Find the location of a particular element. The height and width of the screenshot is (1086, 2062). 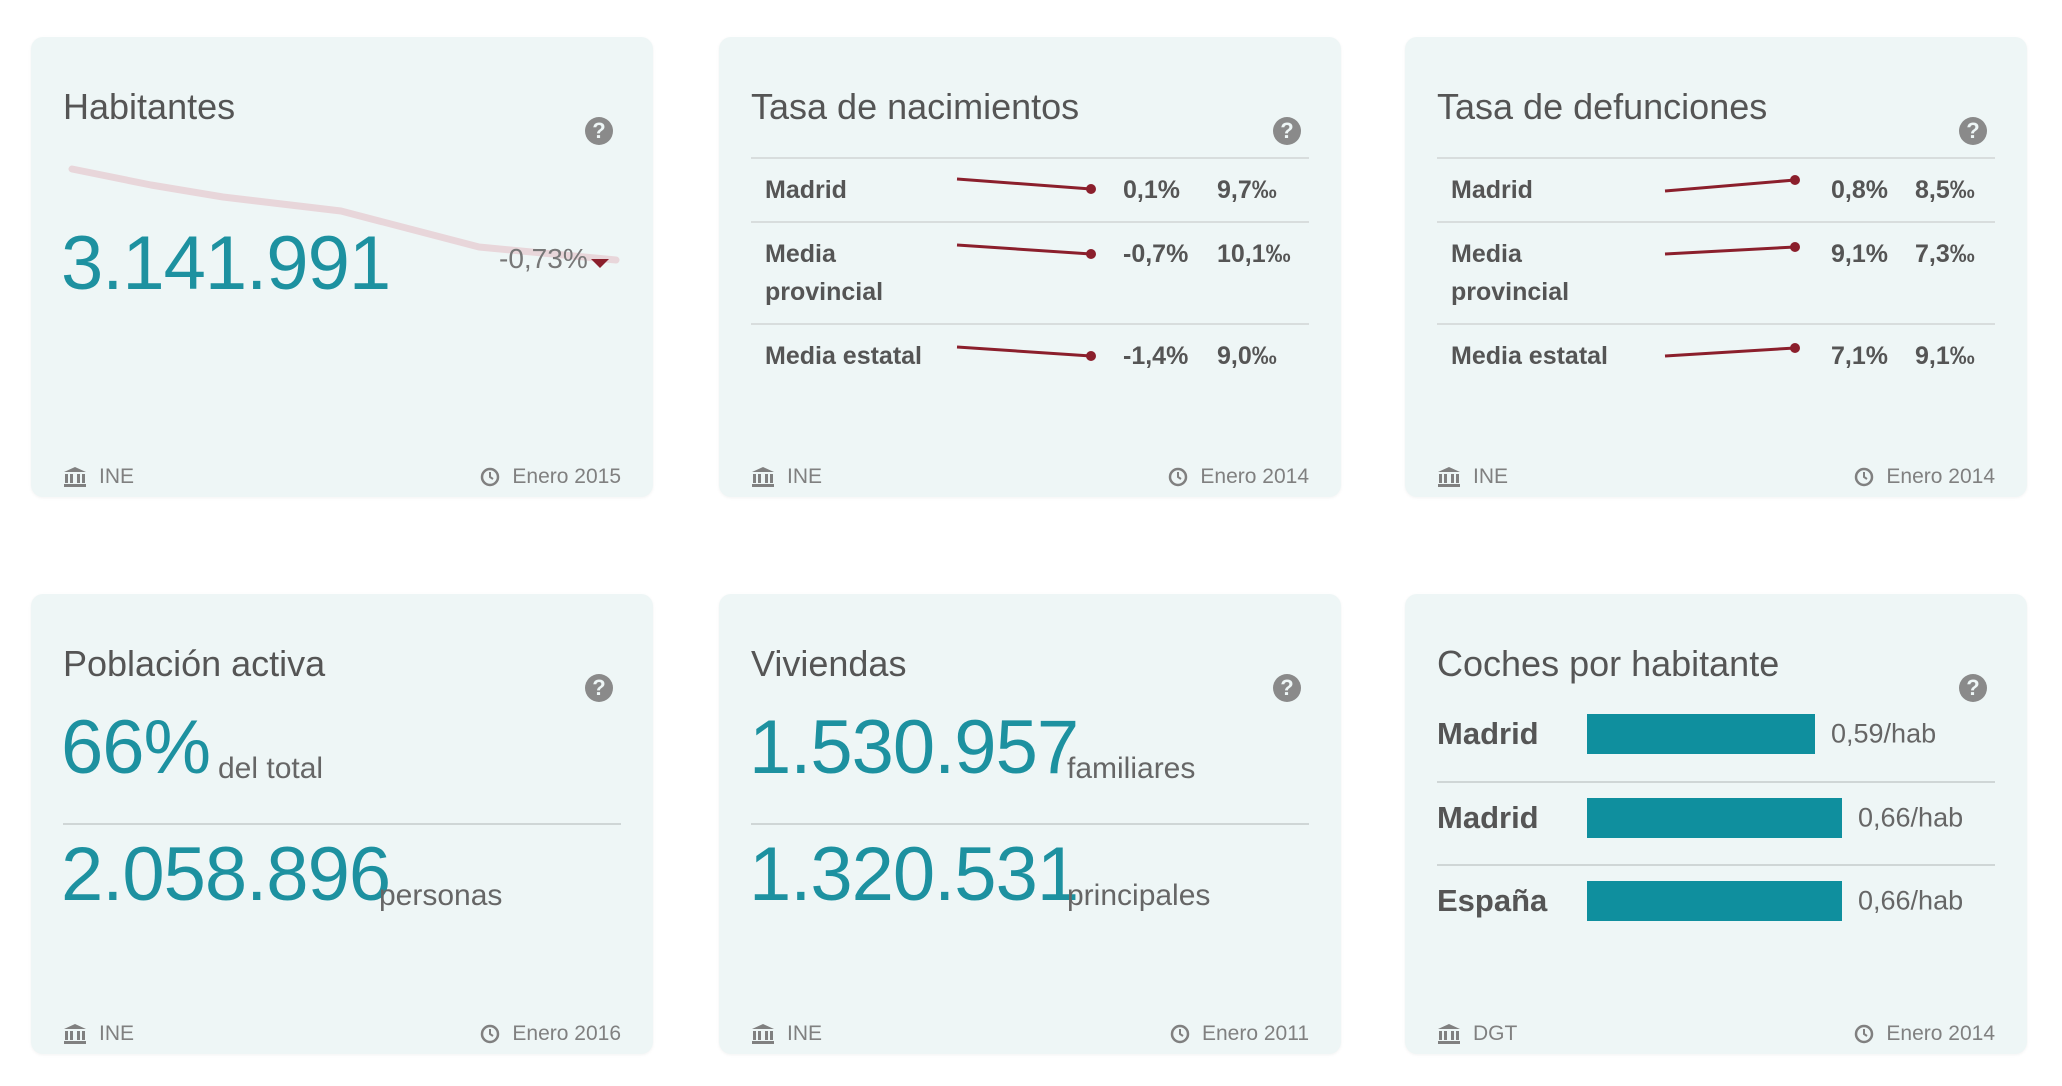

card-title: Tasa de nacimientos is located at coordinates (915, 106).